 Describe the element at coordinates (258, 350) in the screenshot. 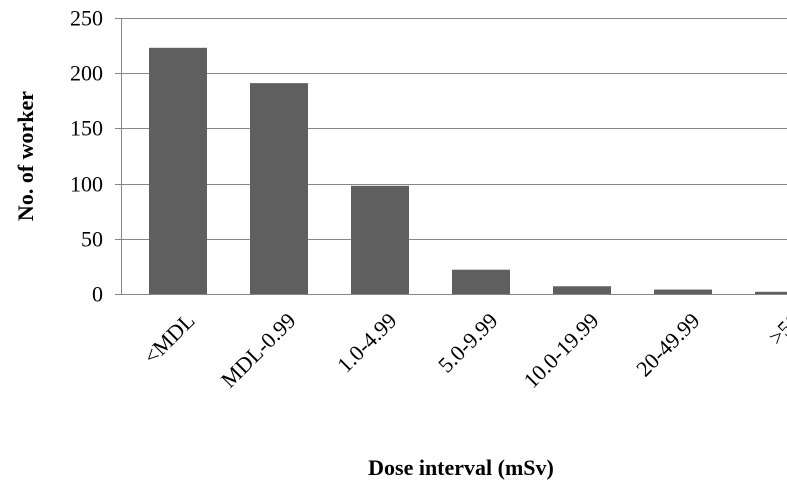

I see `x-tick-label: MDL-0.99` at that location.